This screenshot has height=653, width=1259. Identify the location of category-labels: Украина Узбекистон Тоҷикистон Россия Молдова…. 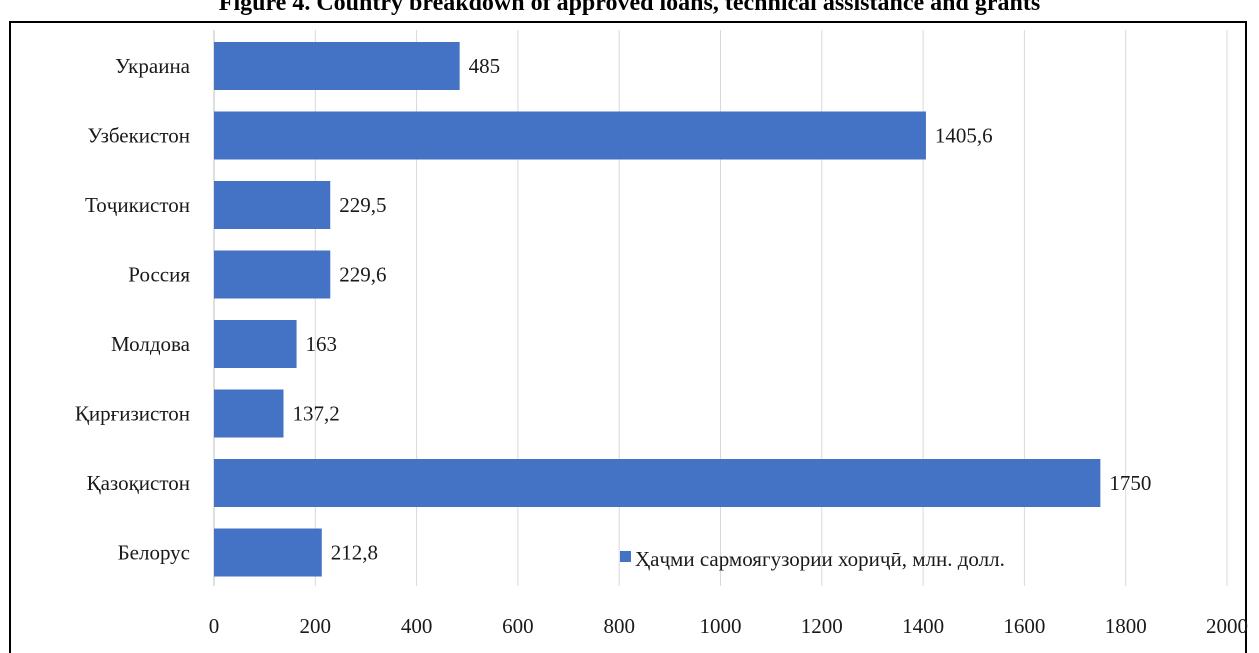
(133, 309).